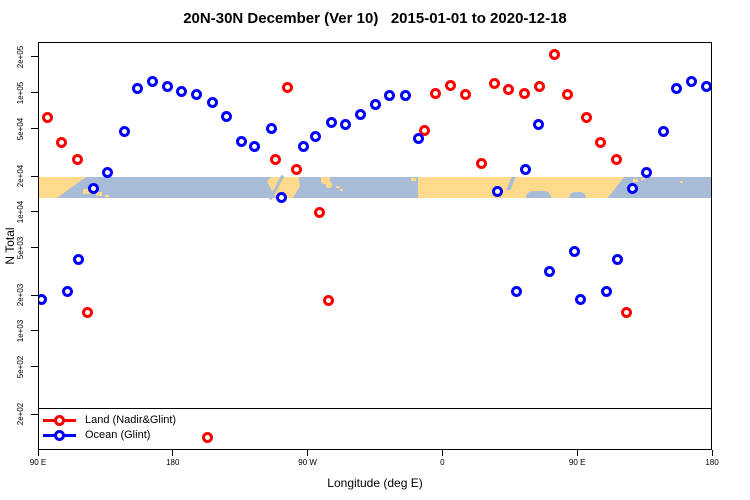 This screenshot has height=500, width=750. What do you see at coordinates (10, 246) in the screenshot?
I see `y-axis-title: N Total` at bounding box center [10, 246].